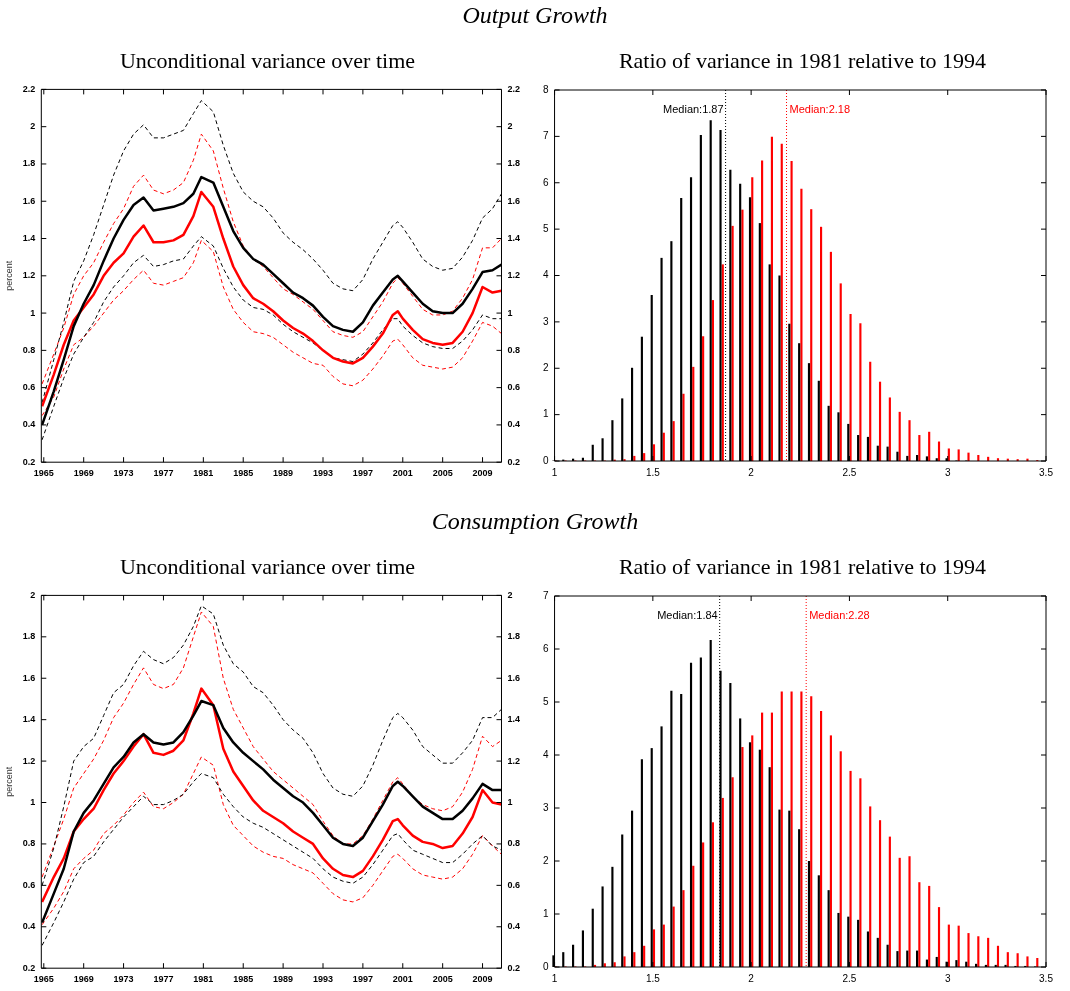  Describe the element at coordinates (546, 89) in the screenshot. I see `y-tick-label: 8` at that location.